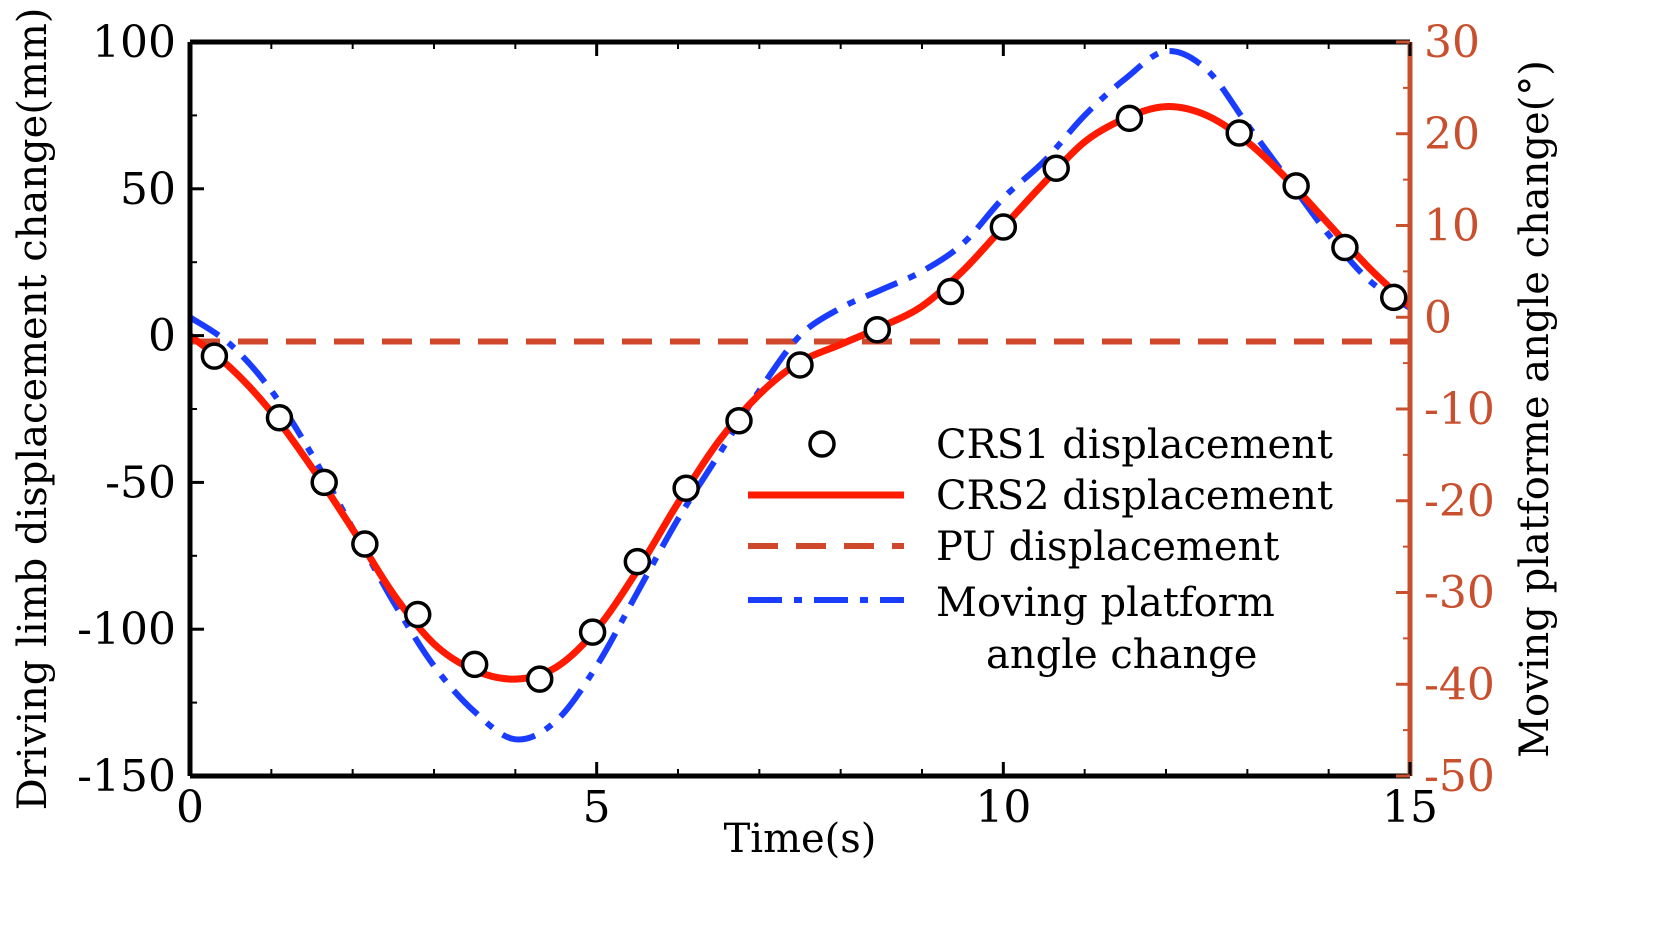 Image resolution: width=1679 pixels, height=936 pixels. What do you see at coordinates (1452, 134) in the screenshot?
I see `y-right-tick-label: 20` at bounding box center [1452, 134].